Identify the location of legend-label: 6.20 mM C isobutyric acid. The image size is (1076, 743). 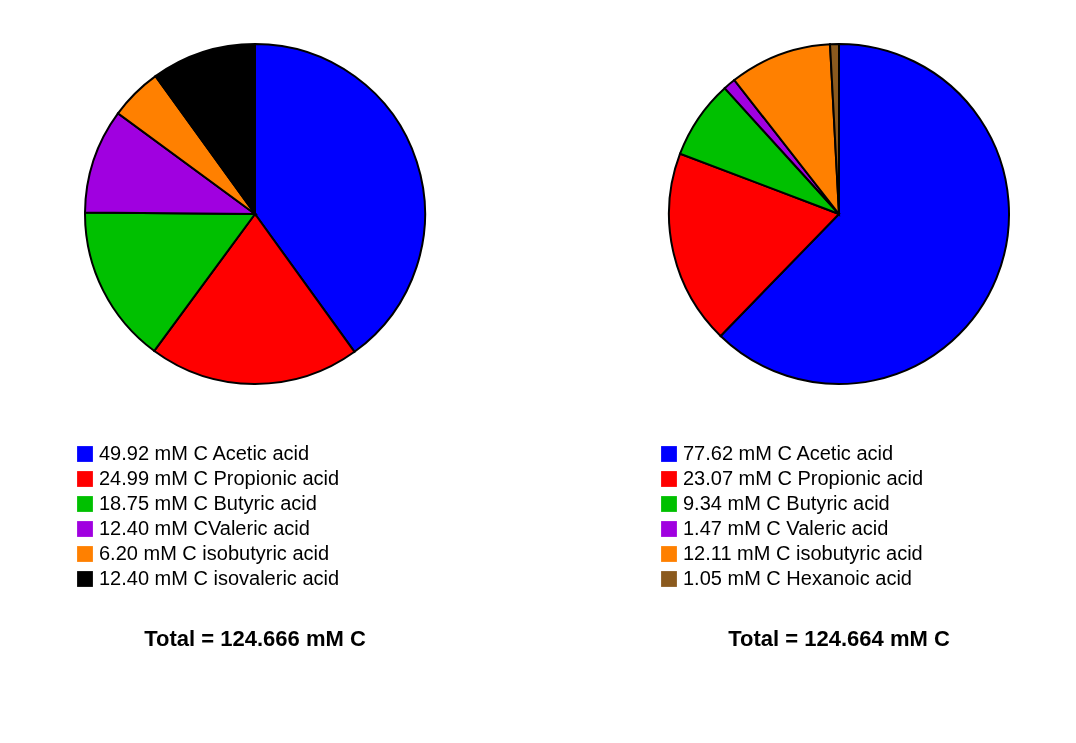
(214, 553).